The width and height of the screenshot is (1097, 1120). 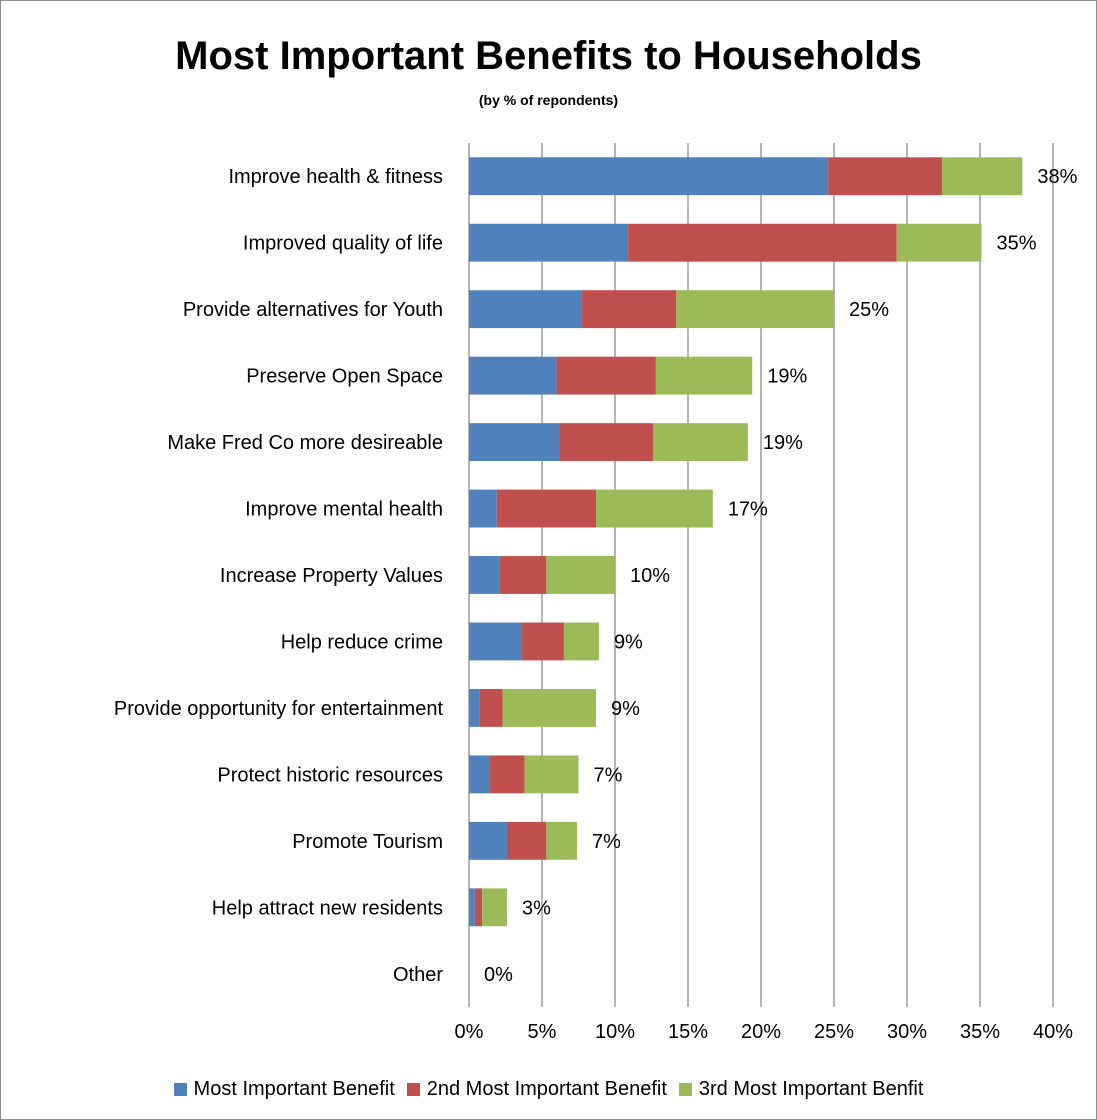 What do you see at coordinates (548, 100) in the screenshot?
I see `chart-subtitle: (by % of repondents)` at bounding box center [548, 100].